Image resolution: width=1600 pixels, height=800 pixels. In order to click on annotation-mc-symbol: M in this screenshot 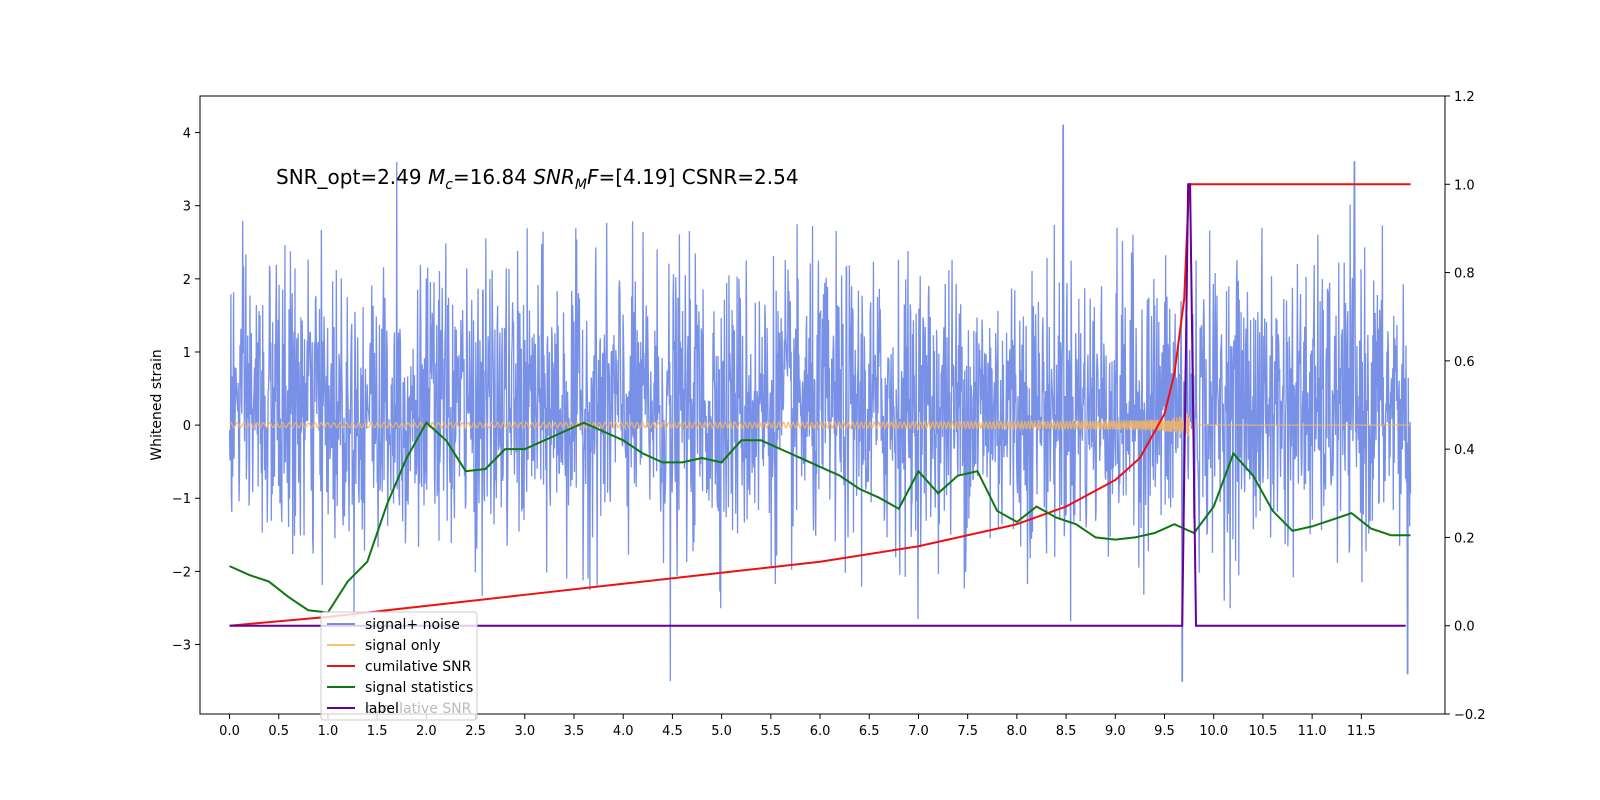, I will do `click(436, 177)`.